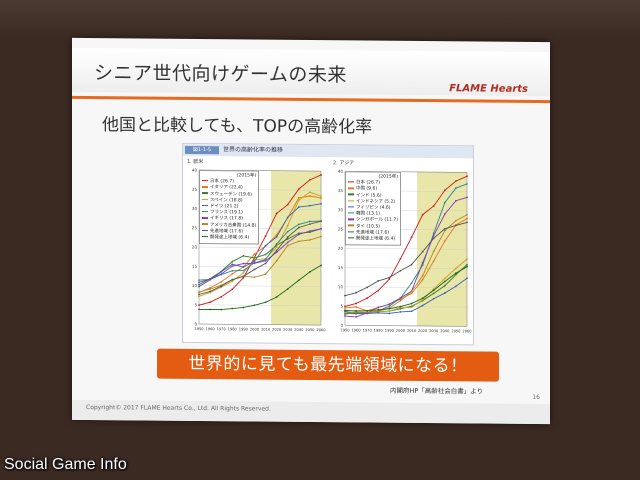 This screenshot has width=640, height=480. What do you see at coordinates (211, 329) in the screenshot?
I see `x-tick-label: 1960` at bounding box center [211, 329].